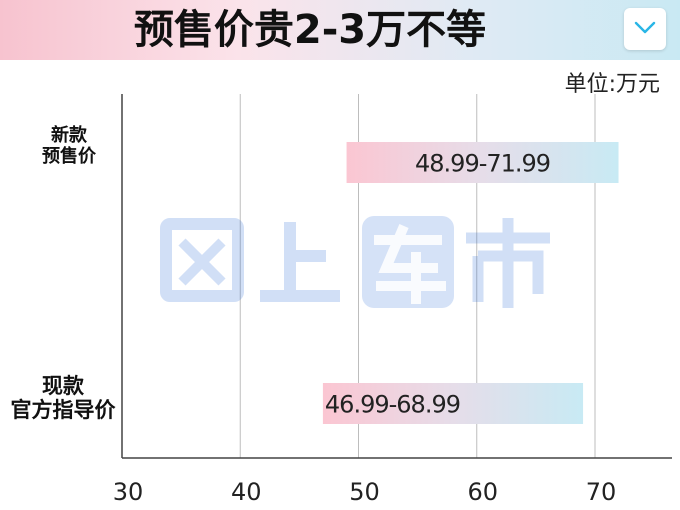  Describe the element at coordinates (128, 492) in the screenshot. I see `x-tick-label: 30` at that location.